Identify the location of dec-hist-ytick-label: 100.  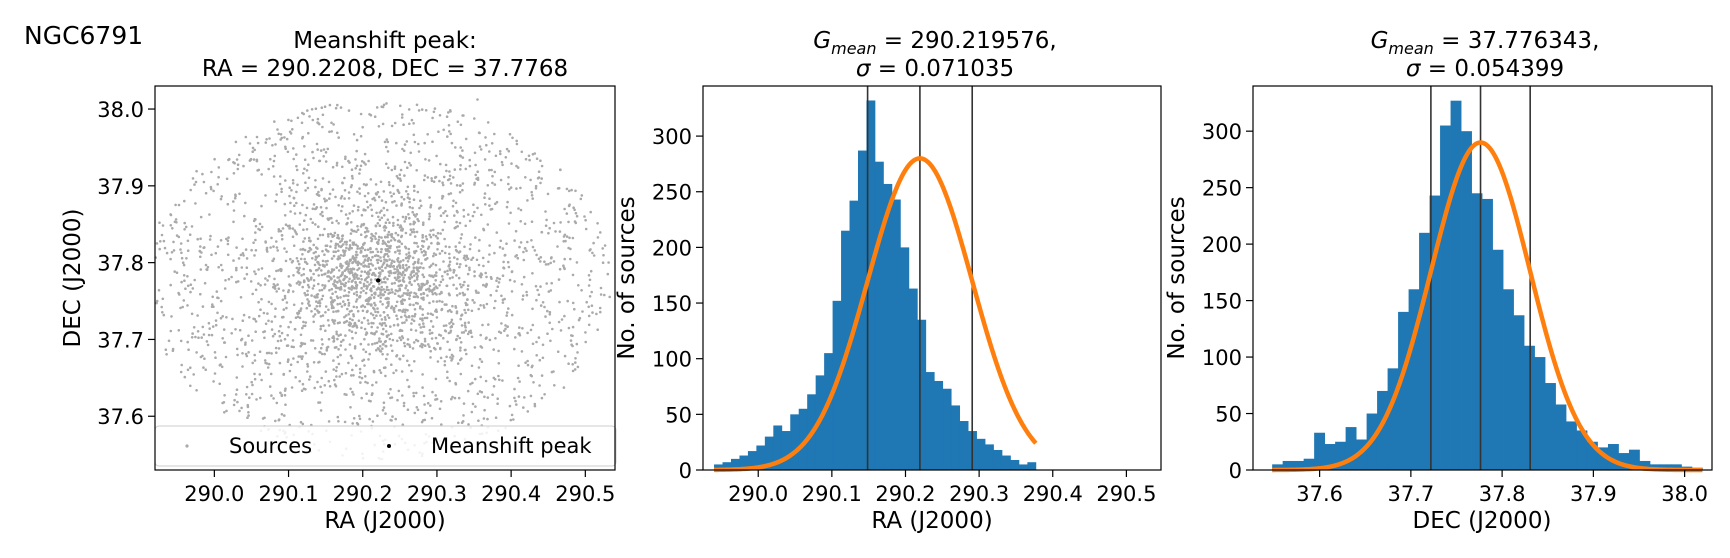
(1222, 358).